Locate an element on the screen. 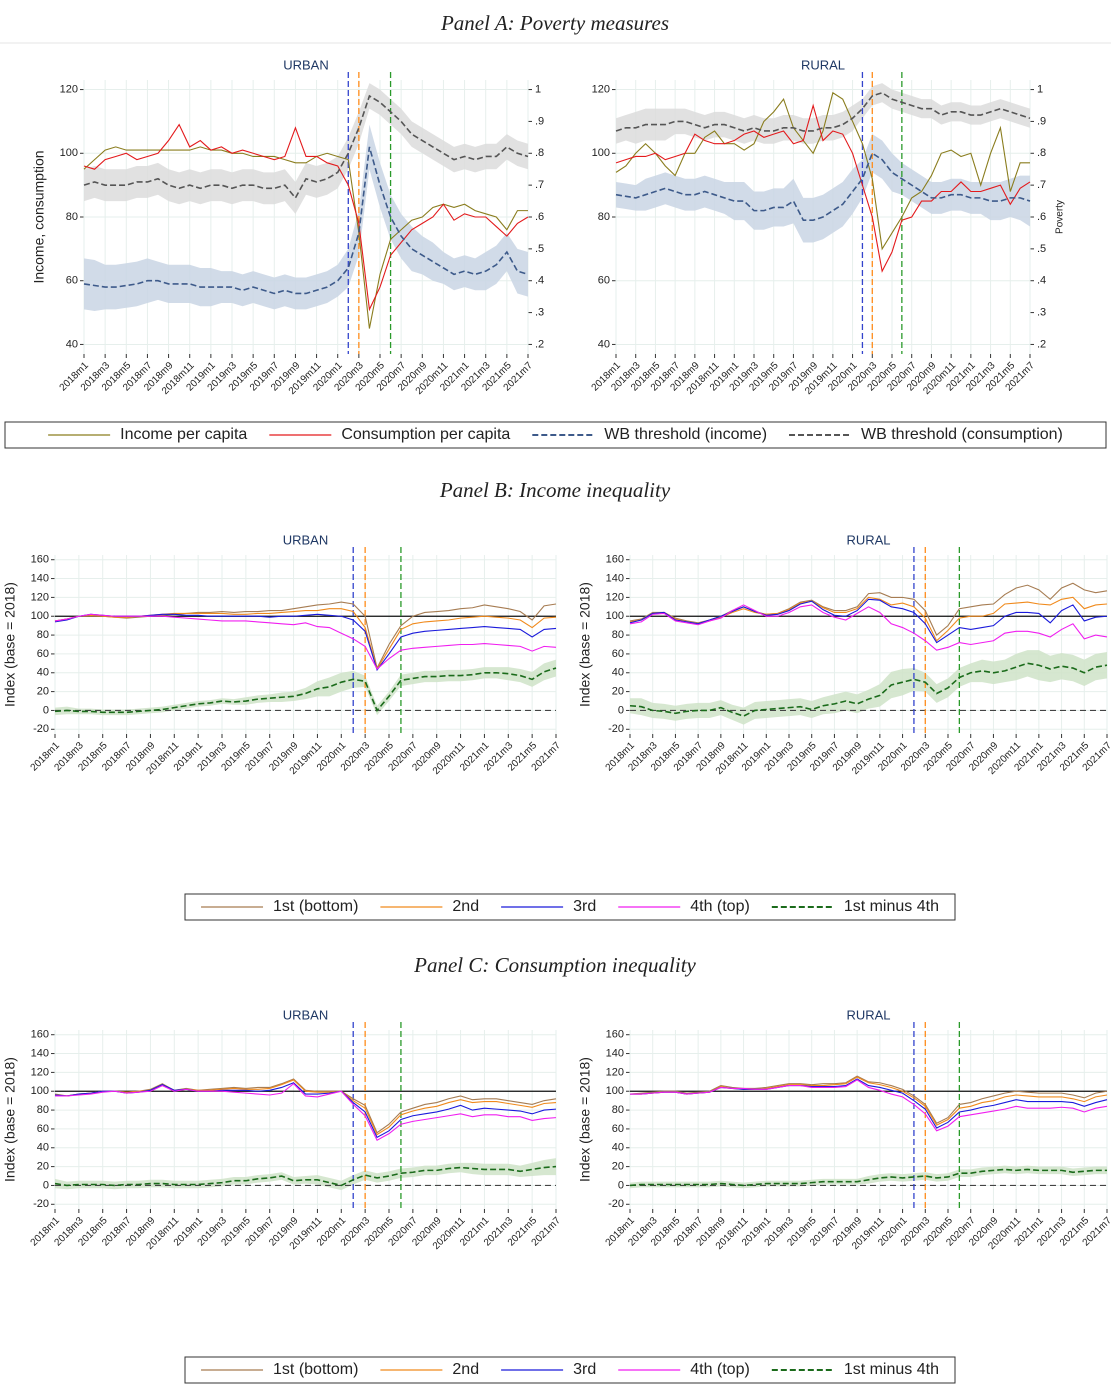  legend-box is located at coordinates (555, 435).